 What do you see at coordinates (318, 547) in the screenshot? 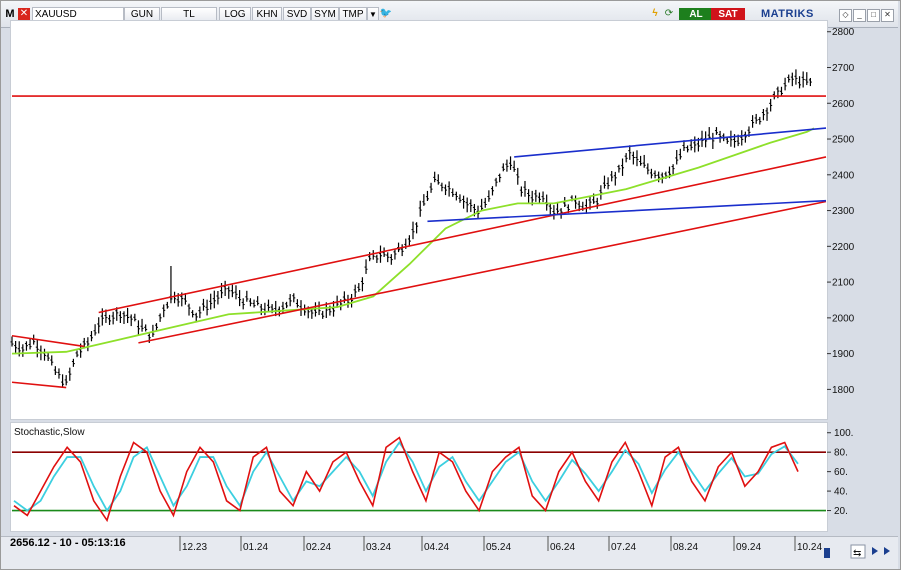
I see `x-tick-label: 02.24` at bounding box center [318, 547].